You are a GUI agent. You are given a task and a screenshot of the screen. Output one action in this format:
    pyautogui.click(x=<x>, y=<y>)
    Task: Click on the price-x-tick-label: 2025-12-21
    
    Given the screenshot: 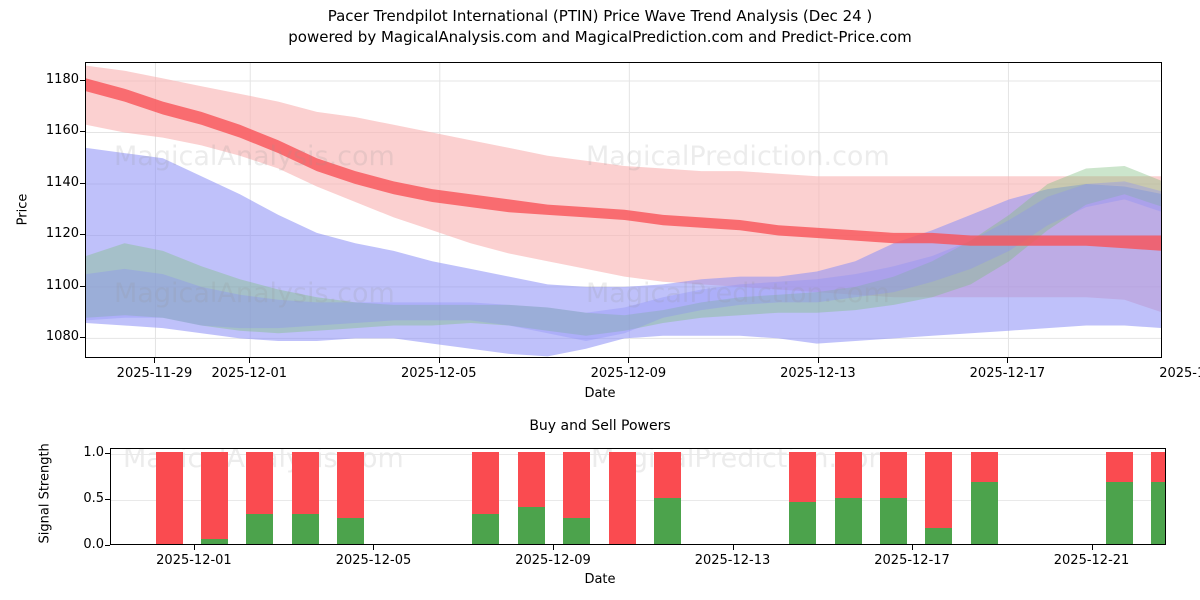 What is the action you would take?
    pyautogui.click(x=1179, y=373)
    